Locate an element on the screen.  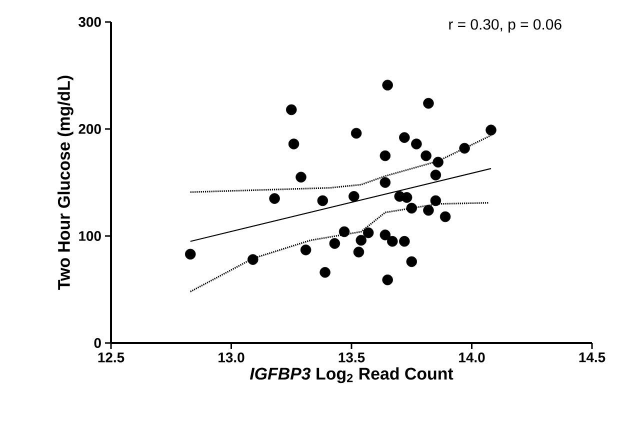
annotation: r = 0.30, p = 0.06 is located at coordinates (505, 26).